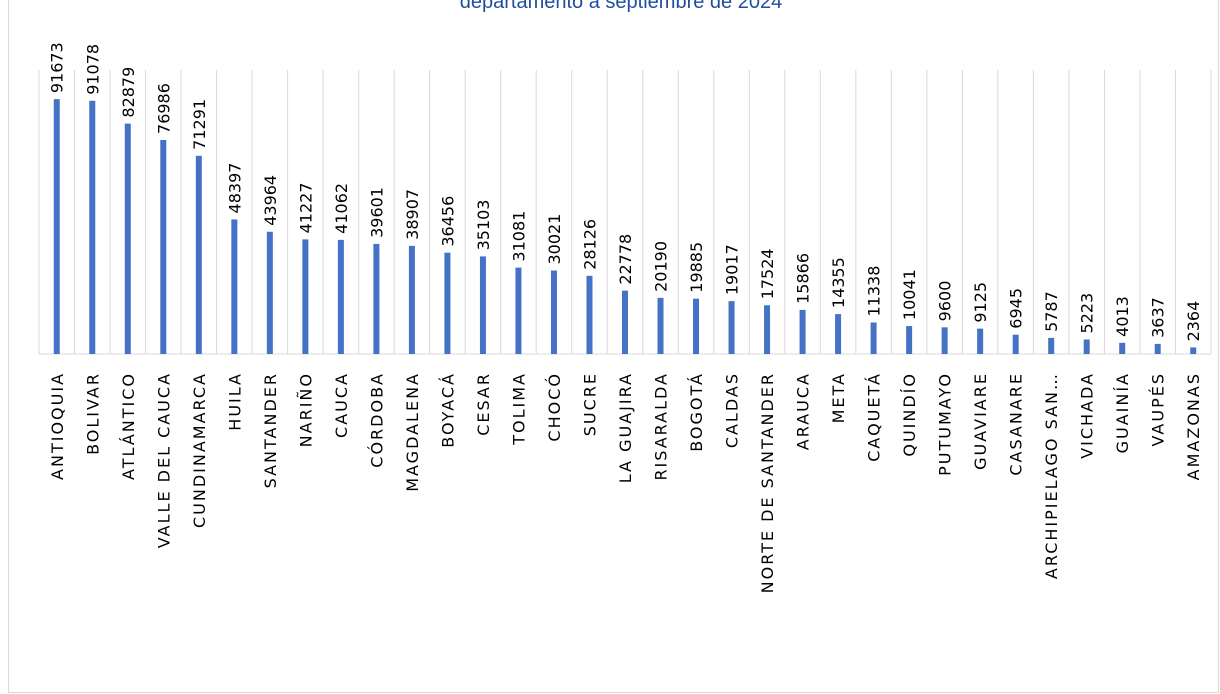 The height and width of the screenshot is (694, 1220). Describe the element at coordinates (696, 267) in the screenshot. I see `data-label: 19885` at that location.